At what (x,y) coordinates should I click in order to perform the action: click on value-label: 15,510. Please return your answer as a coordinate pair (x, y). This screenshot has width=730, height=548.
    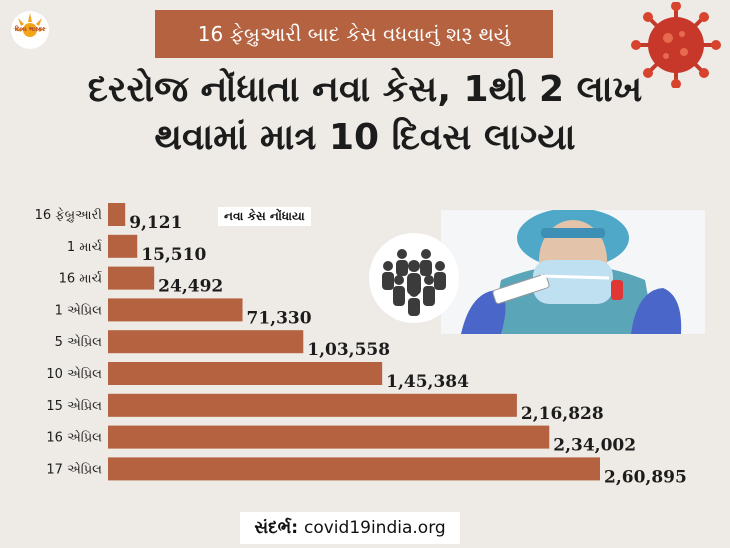
    Looking at the image, I should click on (173, 255).